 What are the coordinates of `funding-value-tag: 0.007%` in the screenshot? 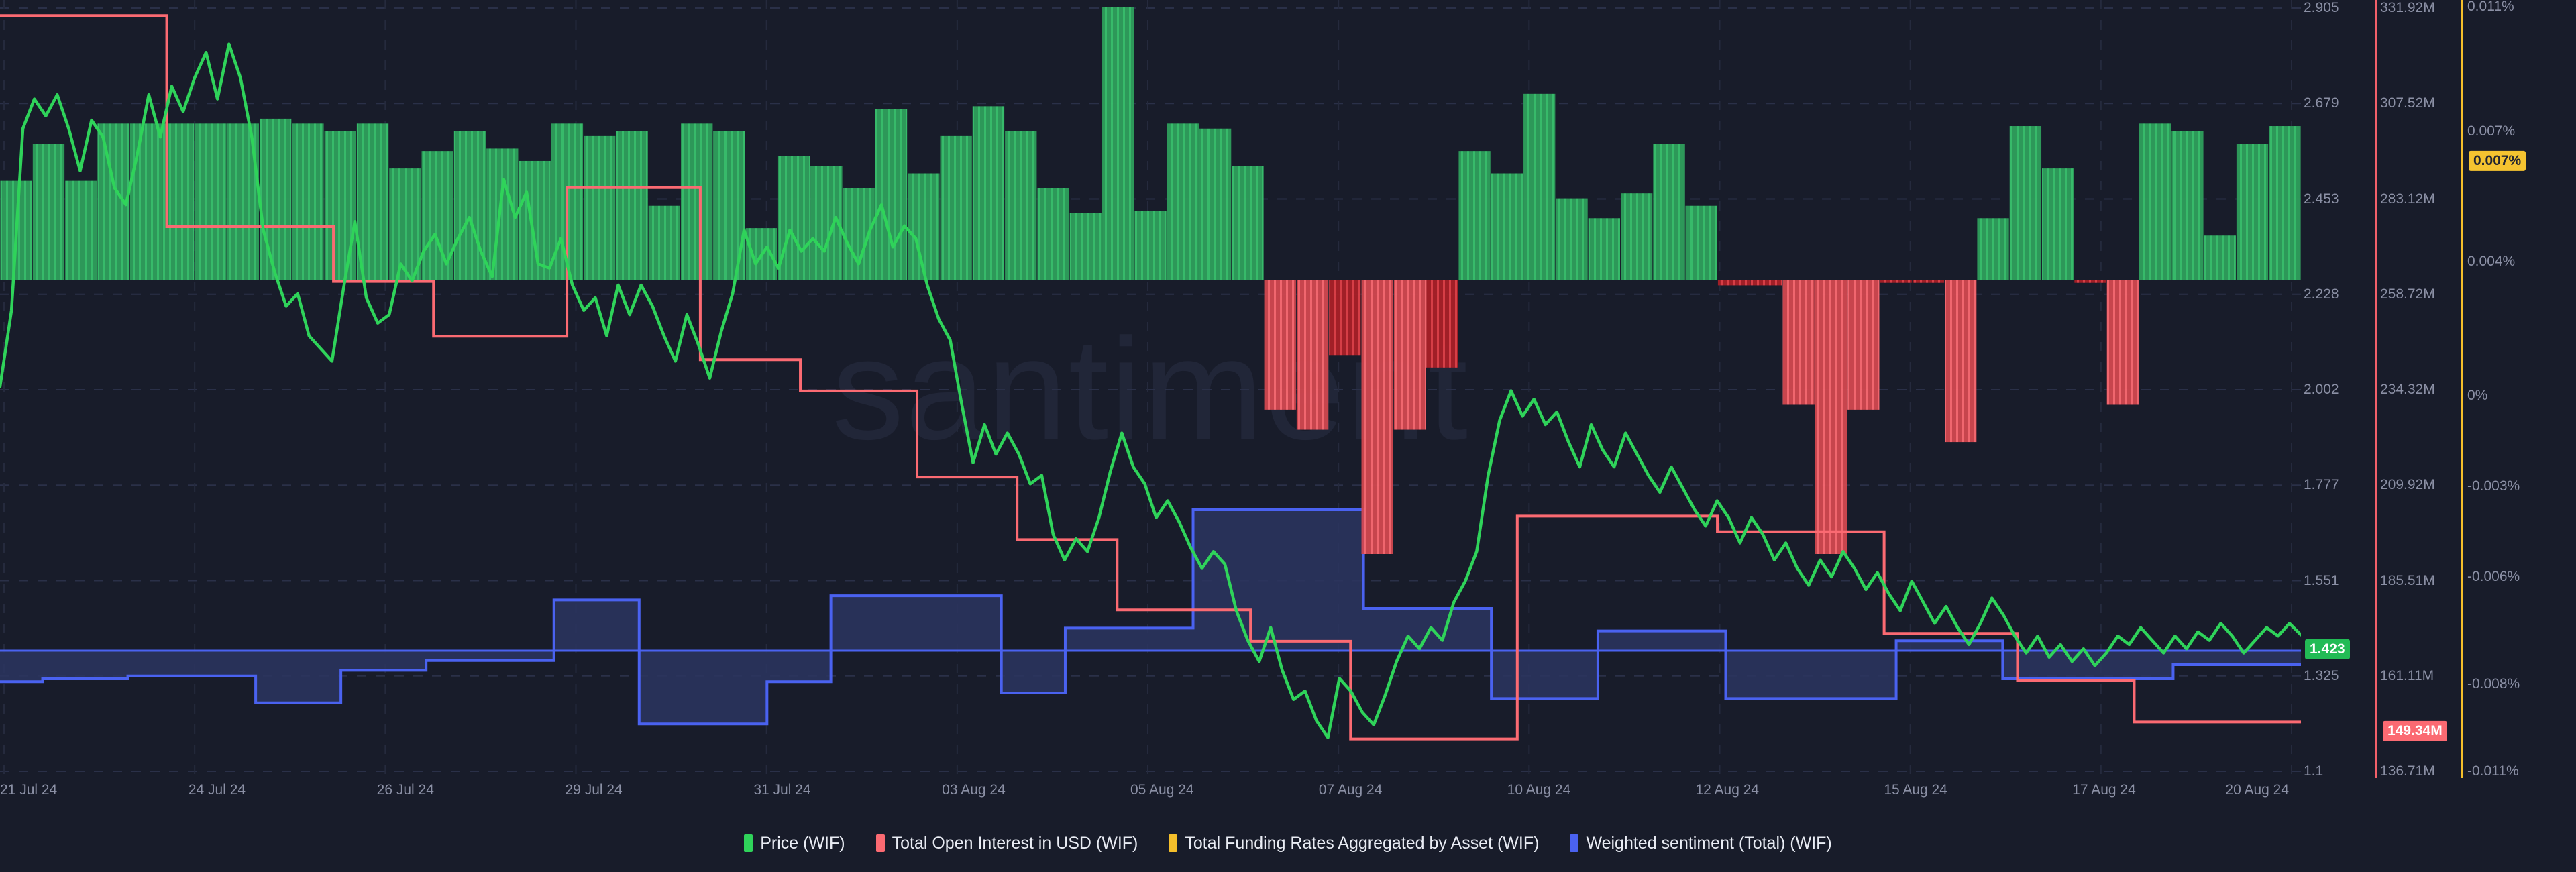 It's located at (2497, 161).